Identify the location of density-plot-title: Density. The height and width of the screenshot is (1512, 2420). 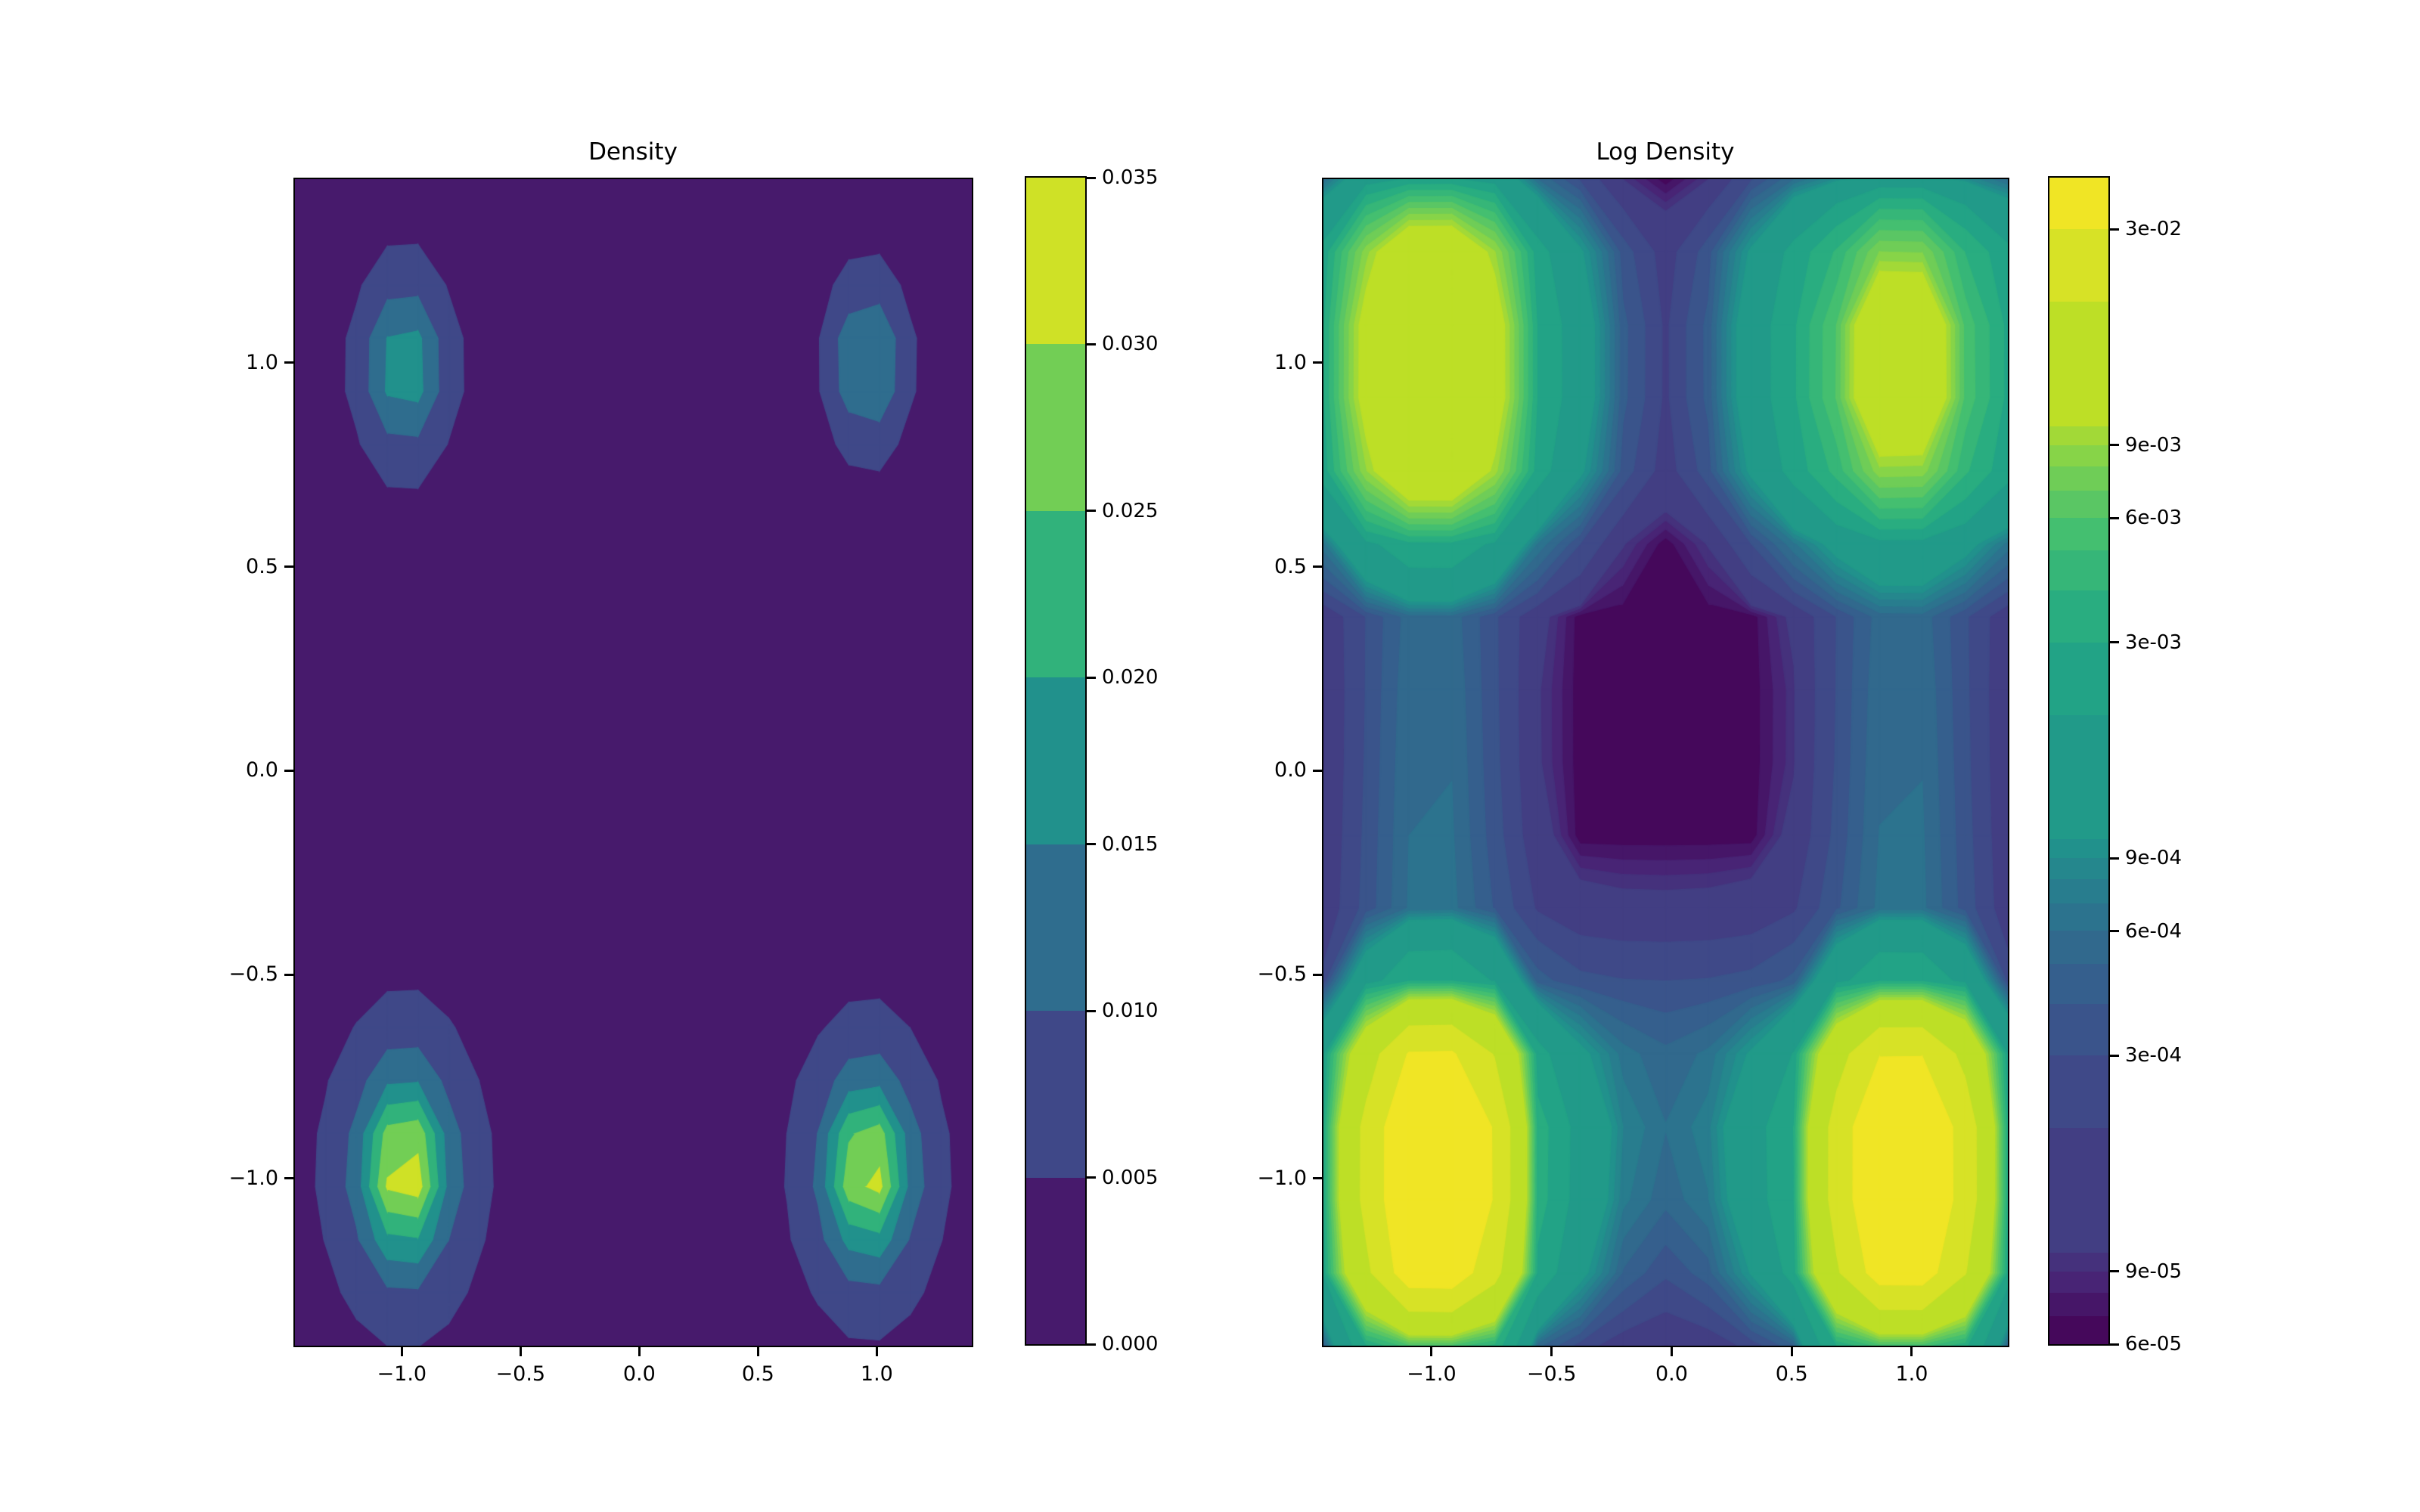
(633, 152).